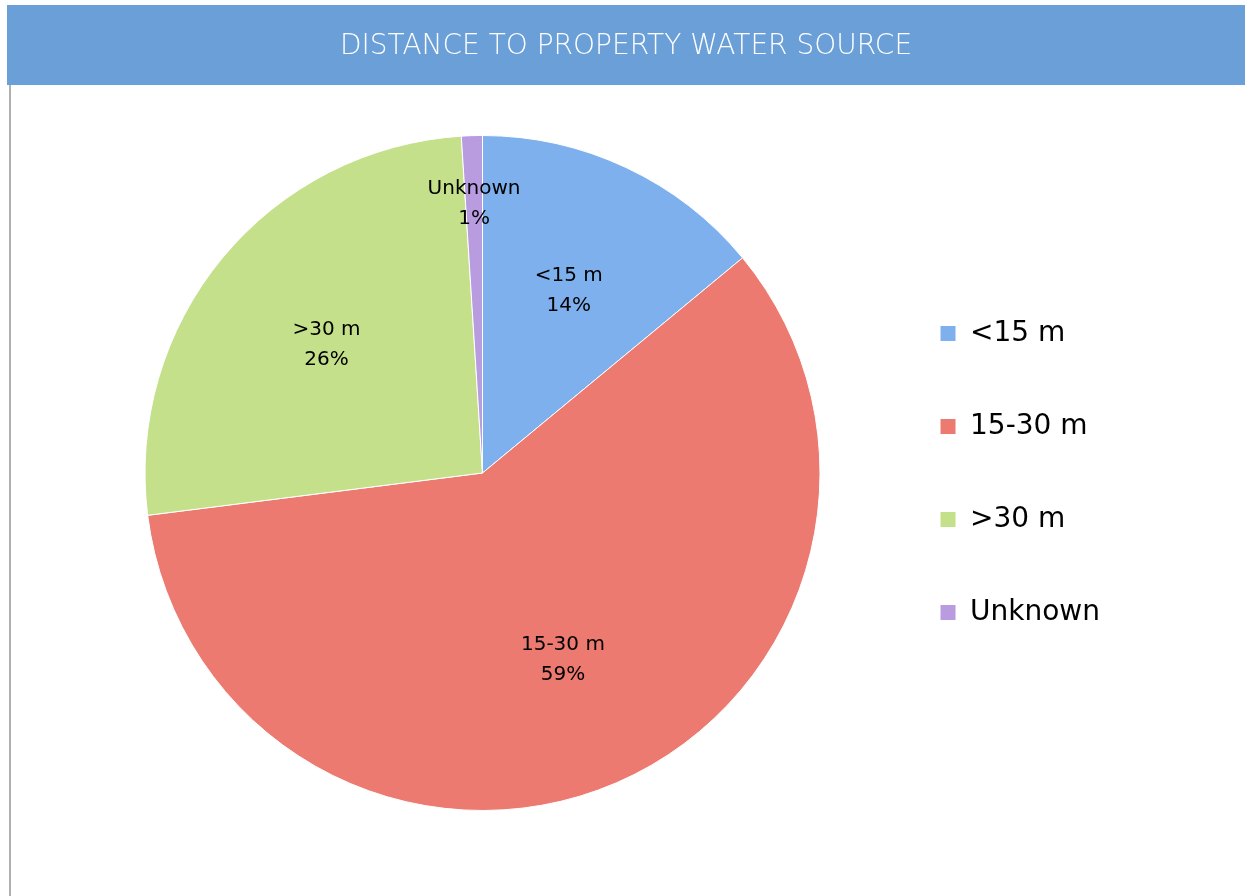  I want to click on slice-label: 15-30 m, so click(562, 643).